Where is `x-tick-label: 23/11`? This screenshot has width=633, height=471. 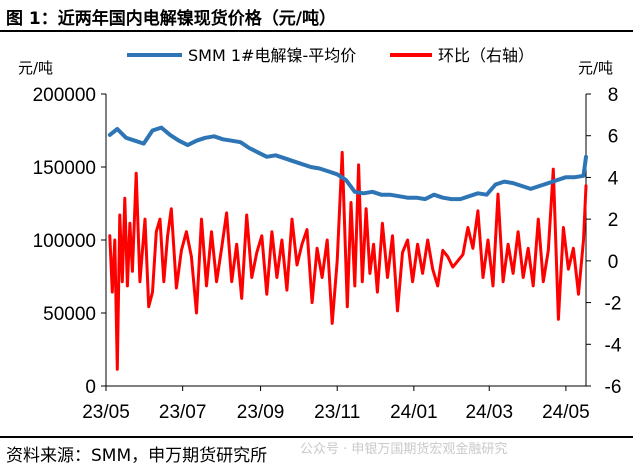 x-tick-label: 23/11 is located at coordinates (337, 412).